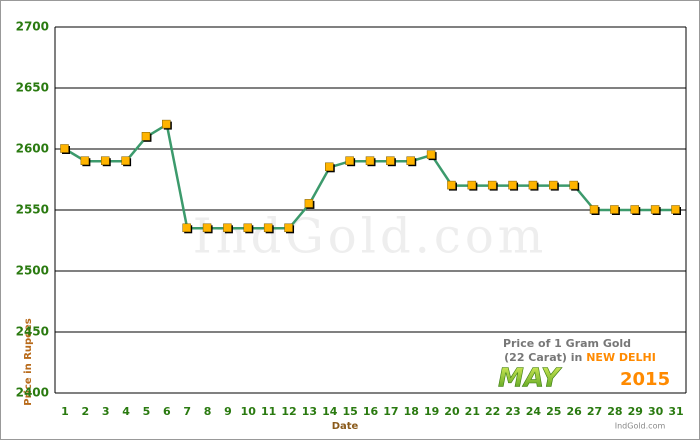 The image size is (700, 440). What do you see at coordinates (675, 411) in the screenshot?
I see `x-tick-label: 31` at bounding box center [675, 411].